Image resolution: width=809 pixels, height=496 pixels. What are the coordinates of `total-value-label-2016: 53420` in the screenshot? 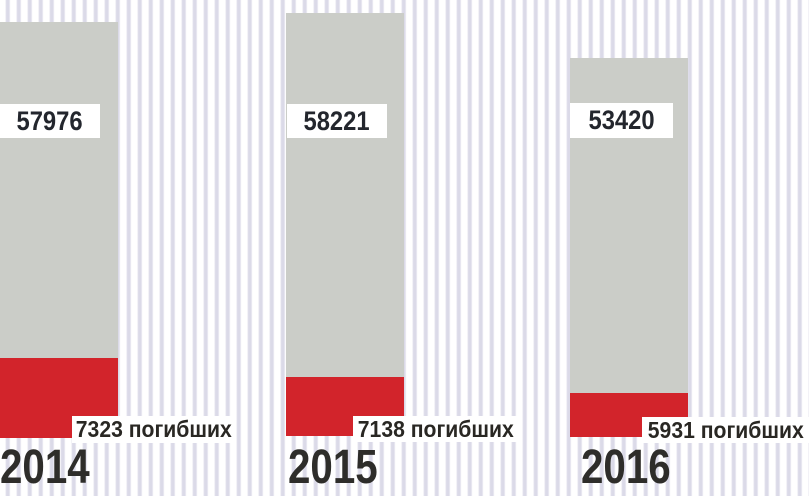 It's located at (621, 120).